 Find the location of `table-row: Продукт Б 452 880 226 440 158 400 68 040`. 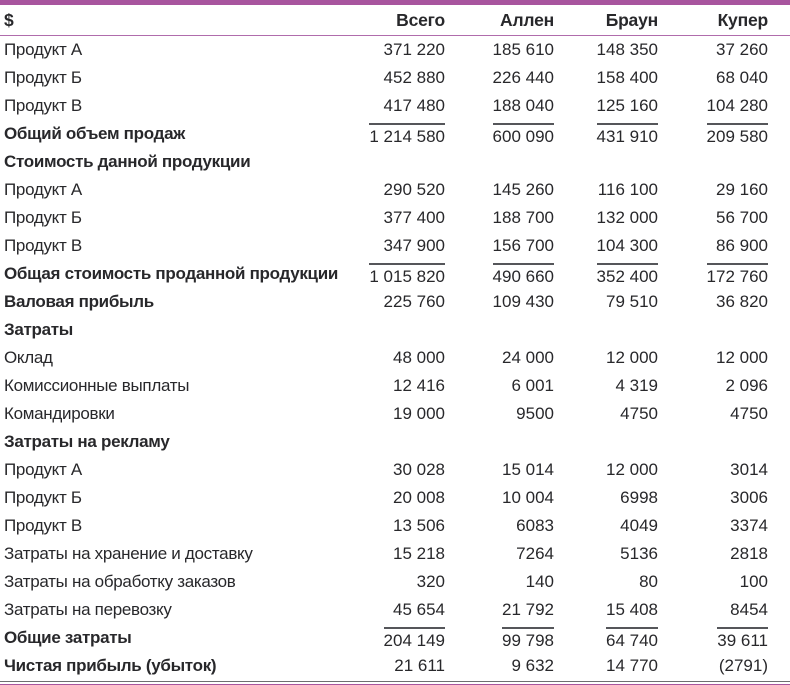

table-row: Продукт Б 452 880 226 440 158 400 68 040 is located at coordinates (395, 78).